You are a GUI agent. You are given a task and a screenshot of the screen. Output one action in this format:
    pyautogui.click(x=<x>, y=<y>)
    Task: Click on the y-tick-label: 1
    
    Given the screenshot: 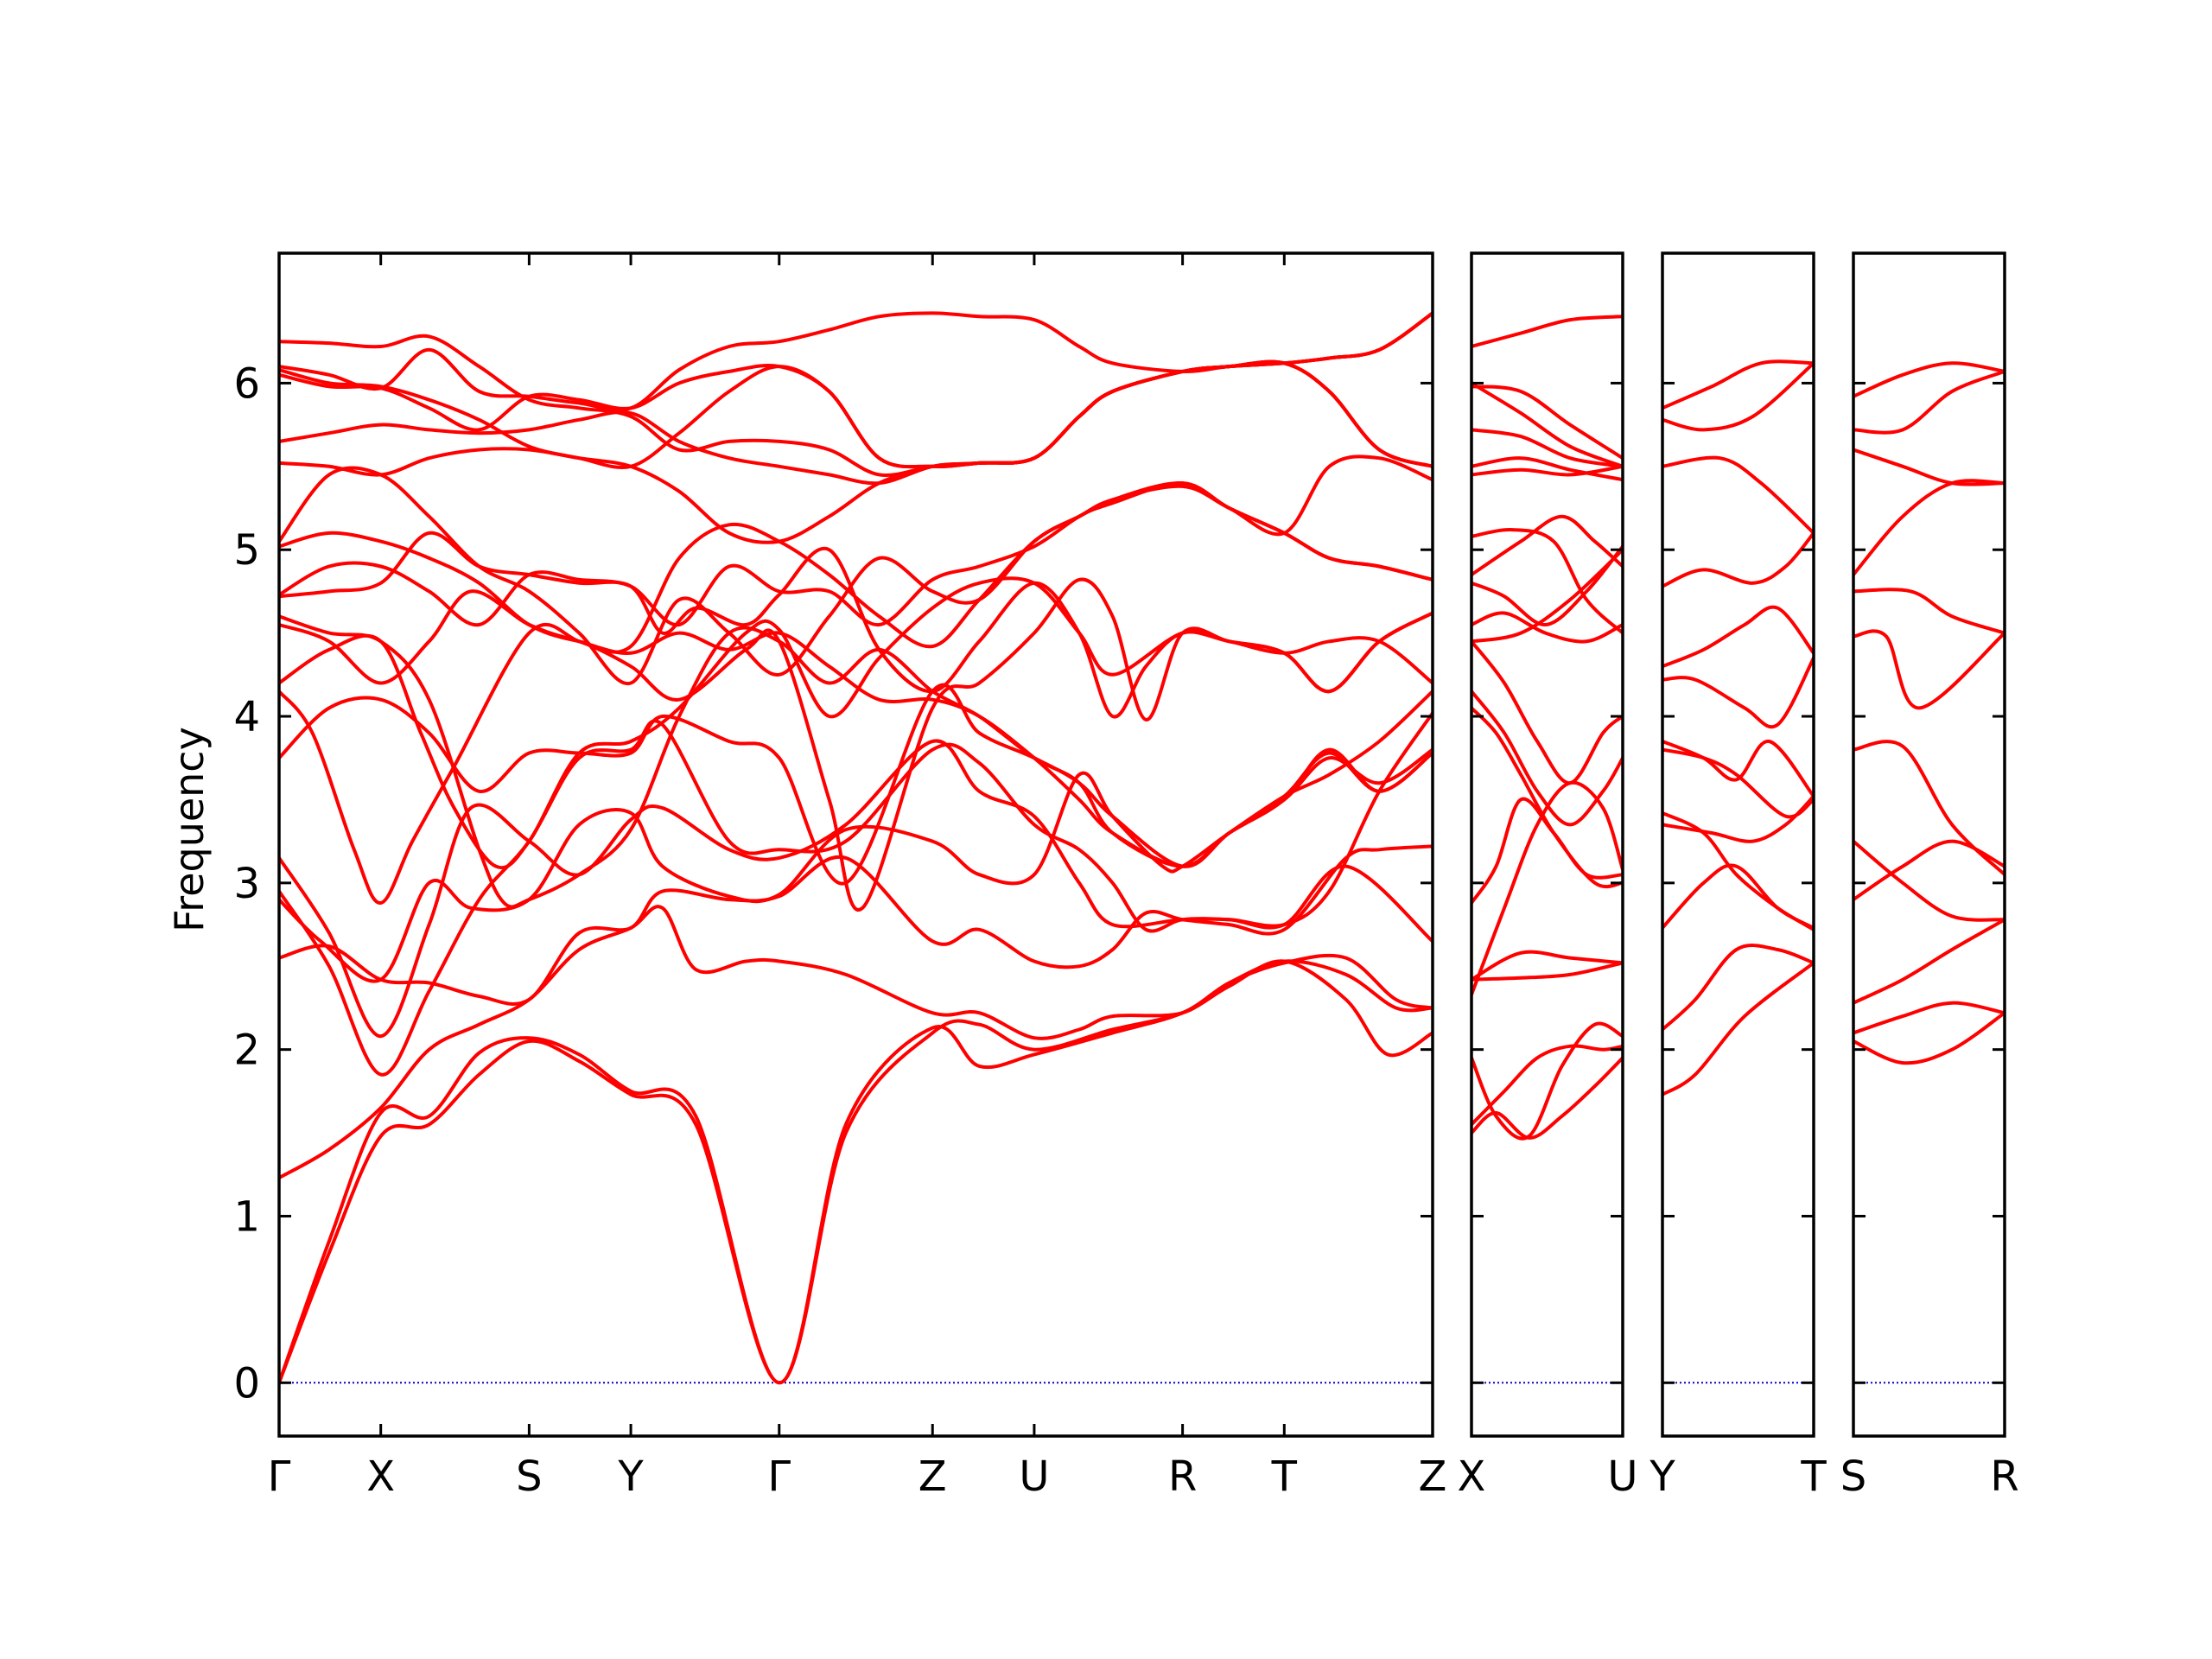 What is the action you would take?
    pyautogui.click(x=246, y=1216)
    